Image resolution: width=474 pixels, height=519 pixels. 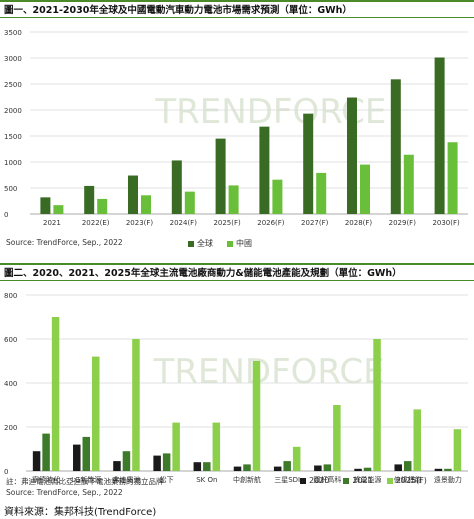 I want to click on legend-item-2020: 2020, so click(x=314, y=480).